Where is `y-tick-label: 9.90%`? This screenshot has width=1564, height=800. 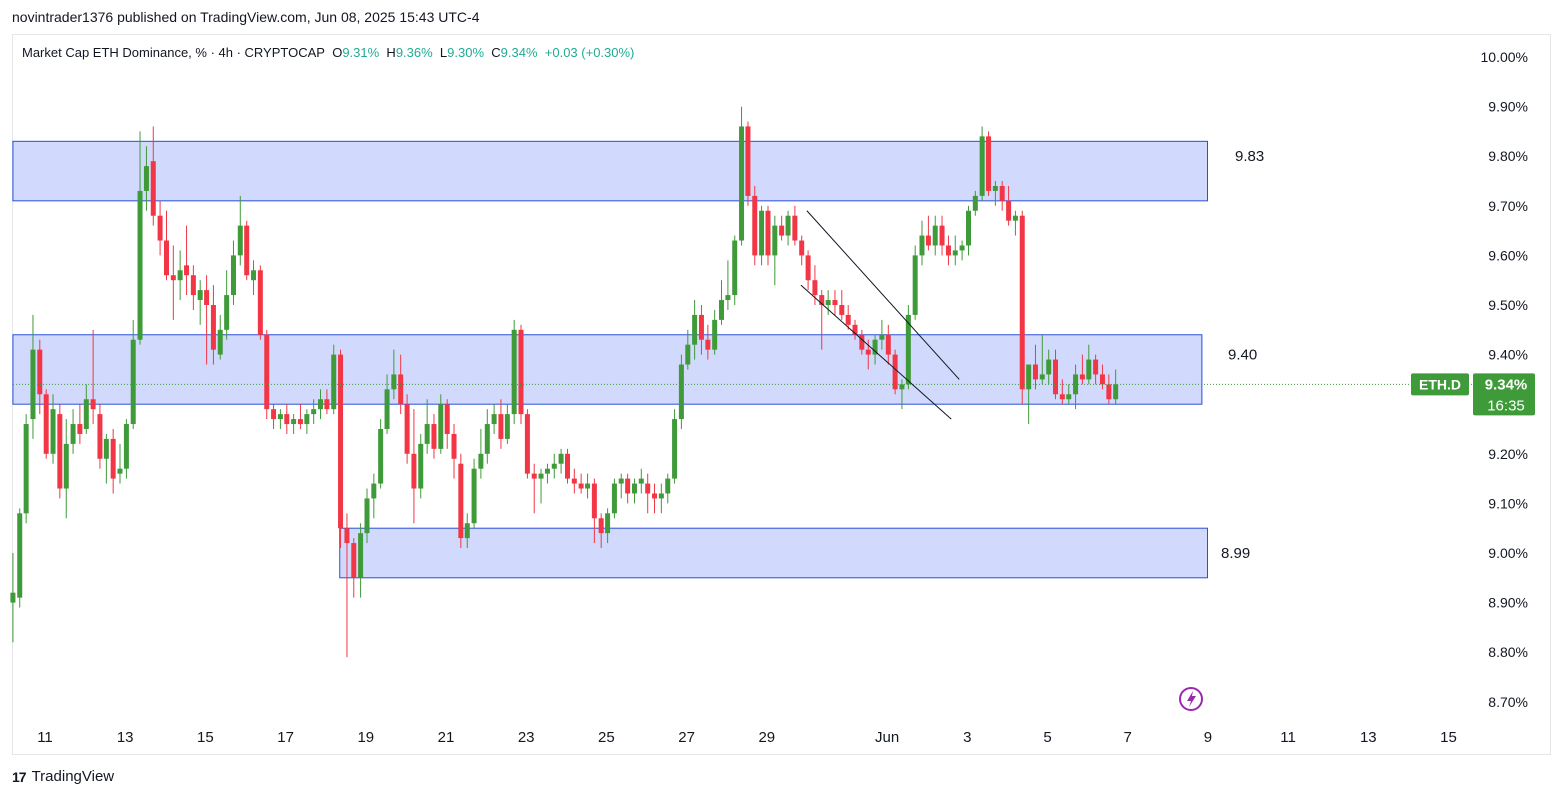
y-tick-label: 9.90% is located at coordinates (1508, 107).